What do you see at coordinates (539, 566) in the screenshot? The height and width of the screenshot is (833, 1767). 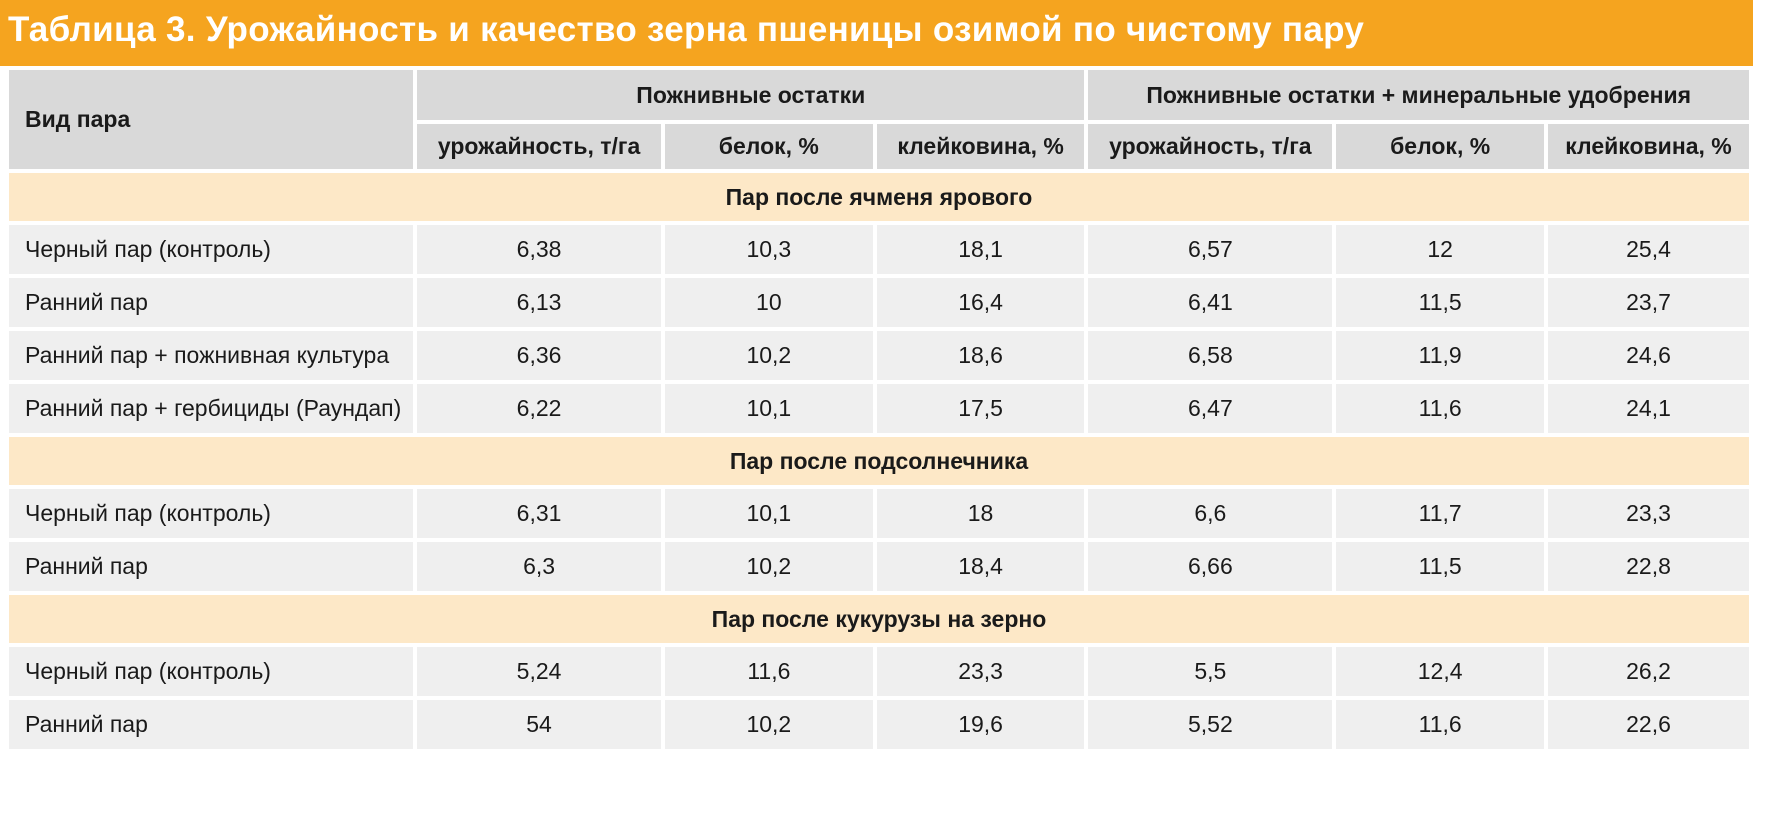 I see `table-cell: 6,3` at bounding box center [539, 566].